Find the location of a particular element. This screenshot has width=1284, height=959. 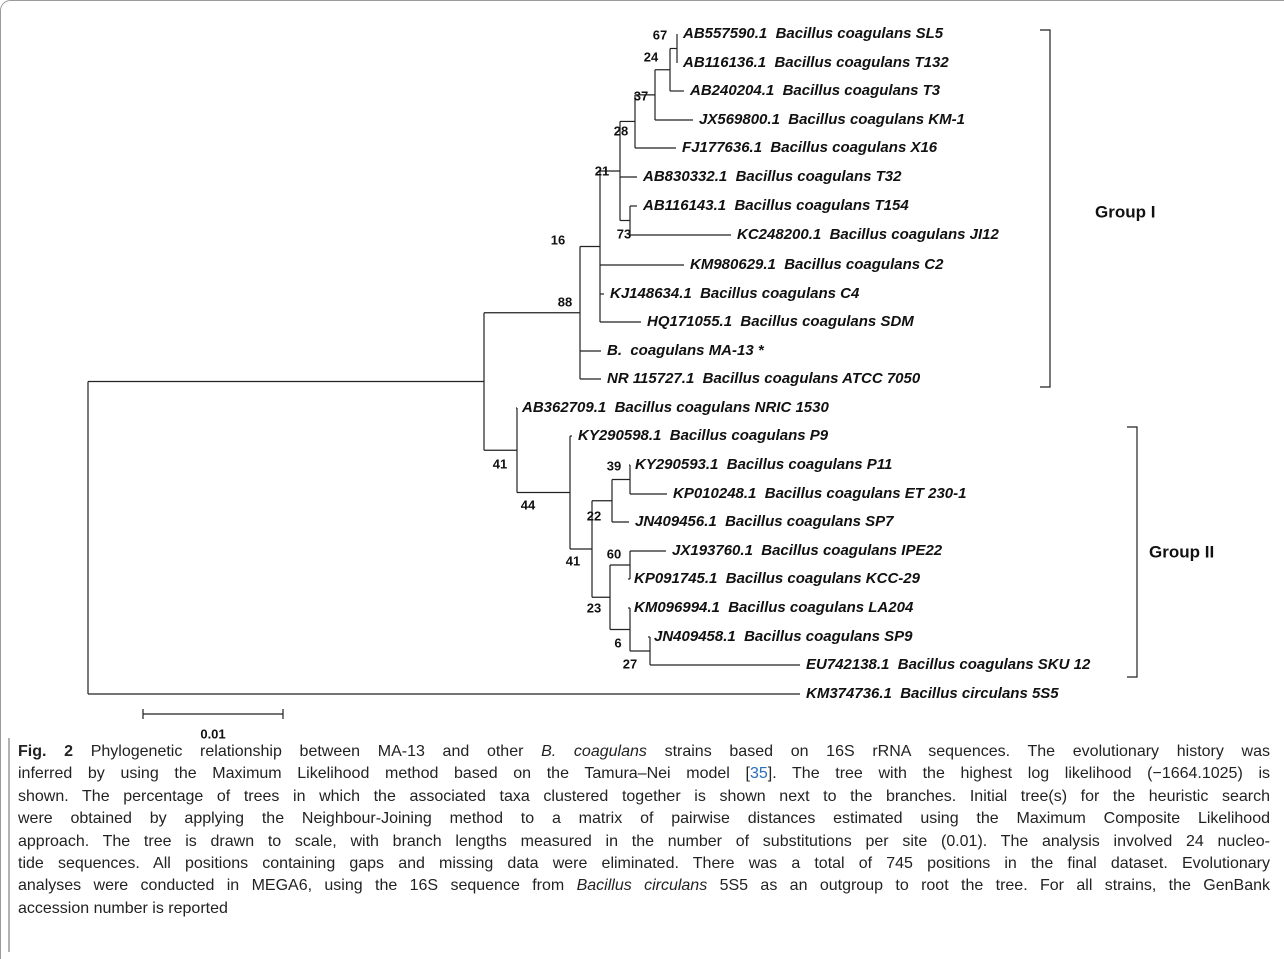

leaf-label: JN409456.1 Bacillus coagulans SP7 is located at coordinates (764, 521).